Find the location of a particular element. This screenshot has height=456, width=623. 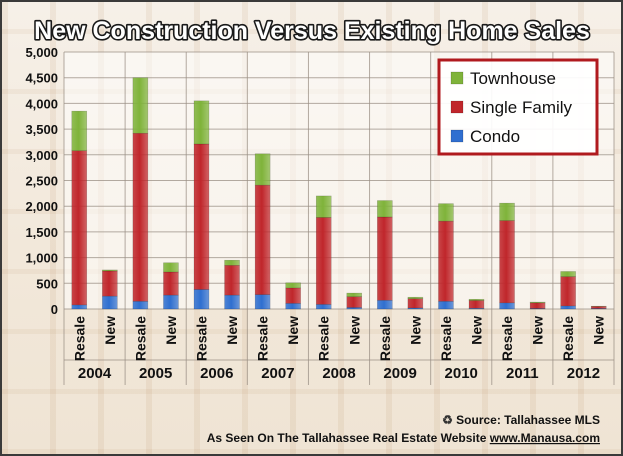

x-axis-years: 2004 2005 2006 2007 2008 2009 2010 2011 2012 is located at coordinates (339, 373).